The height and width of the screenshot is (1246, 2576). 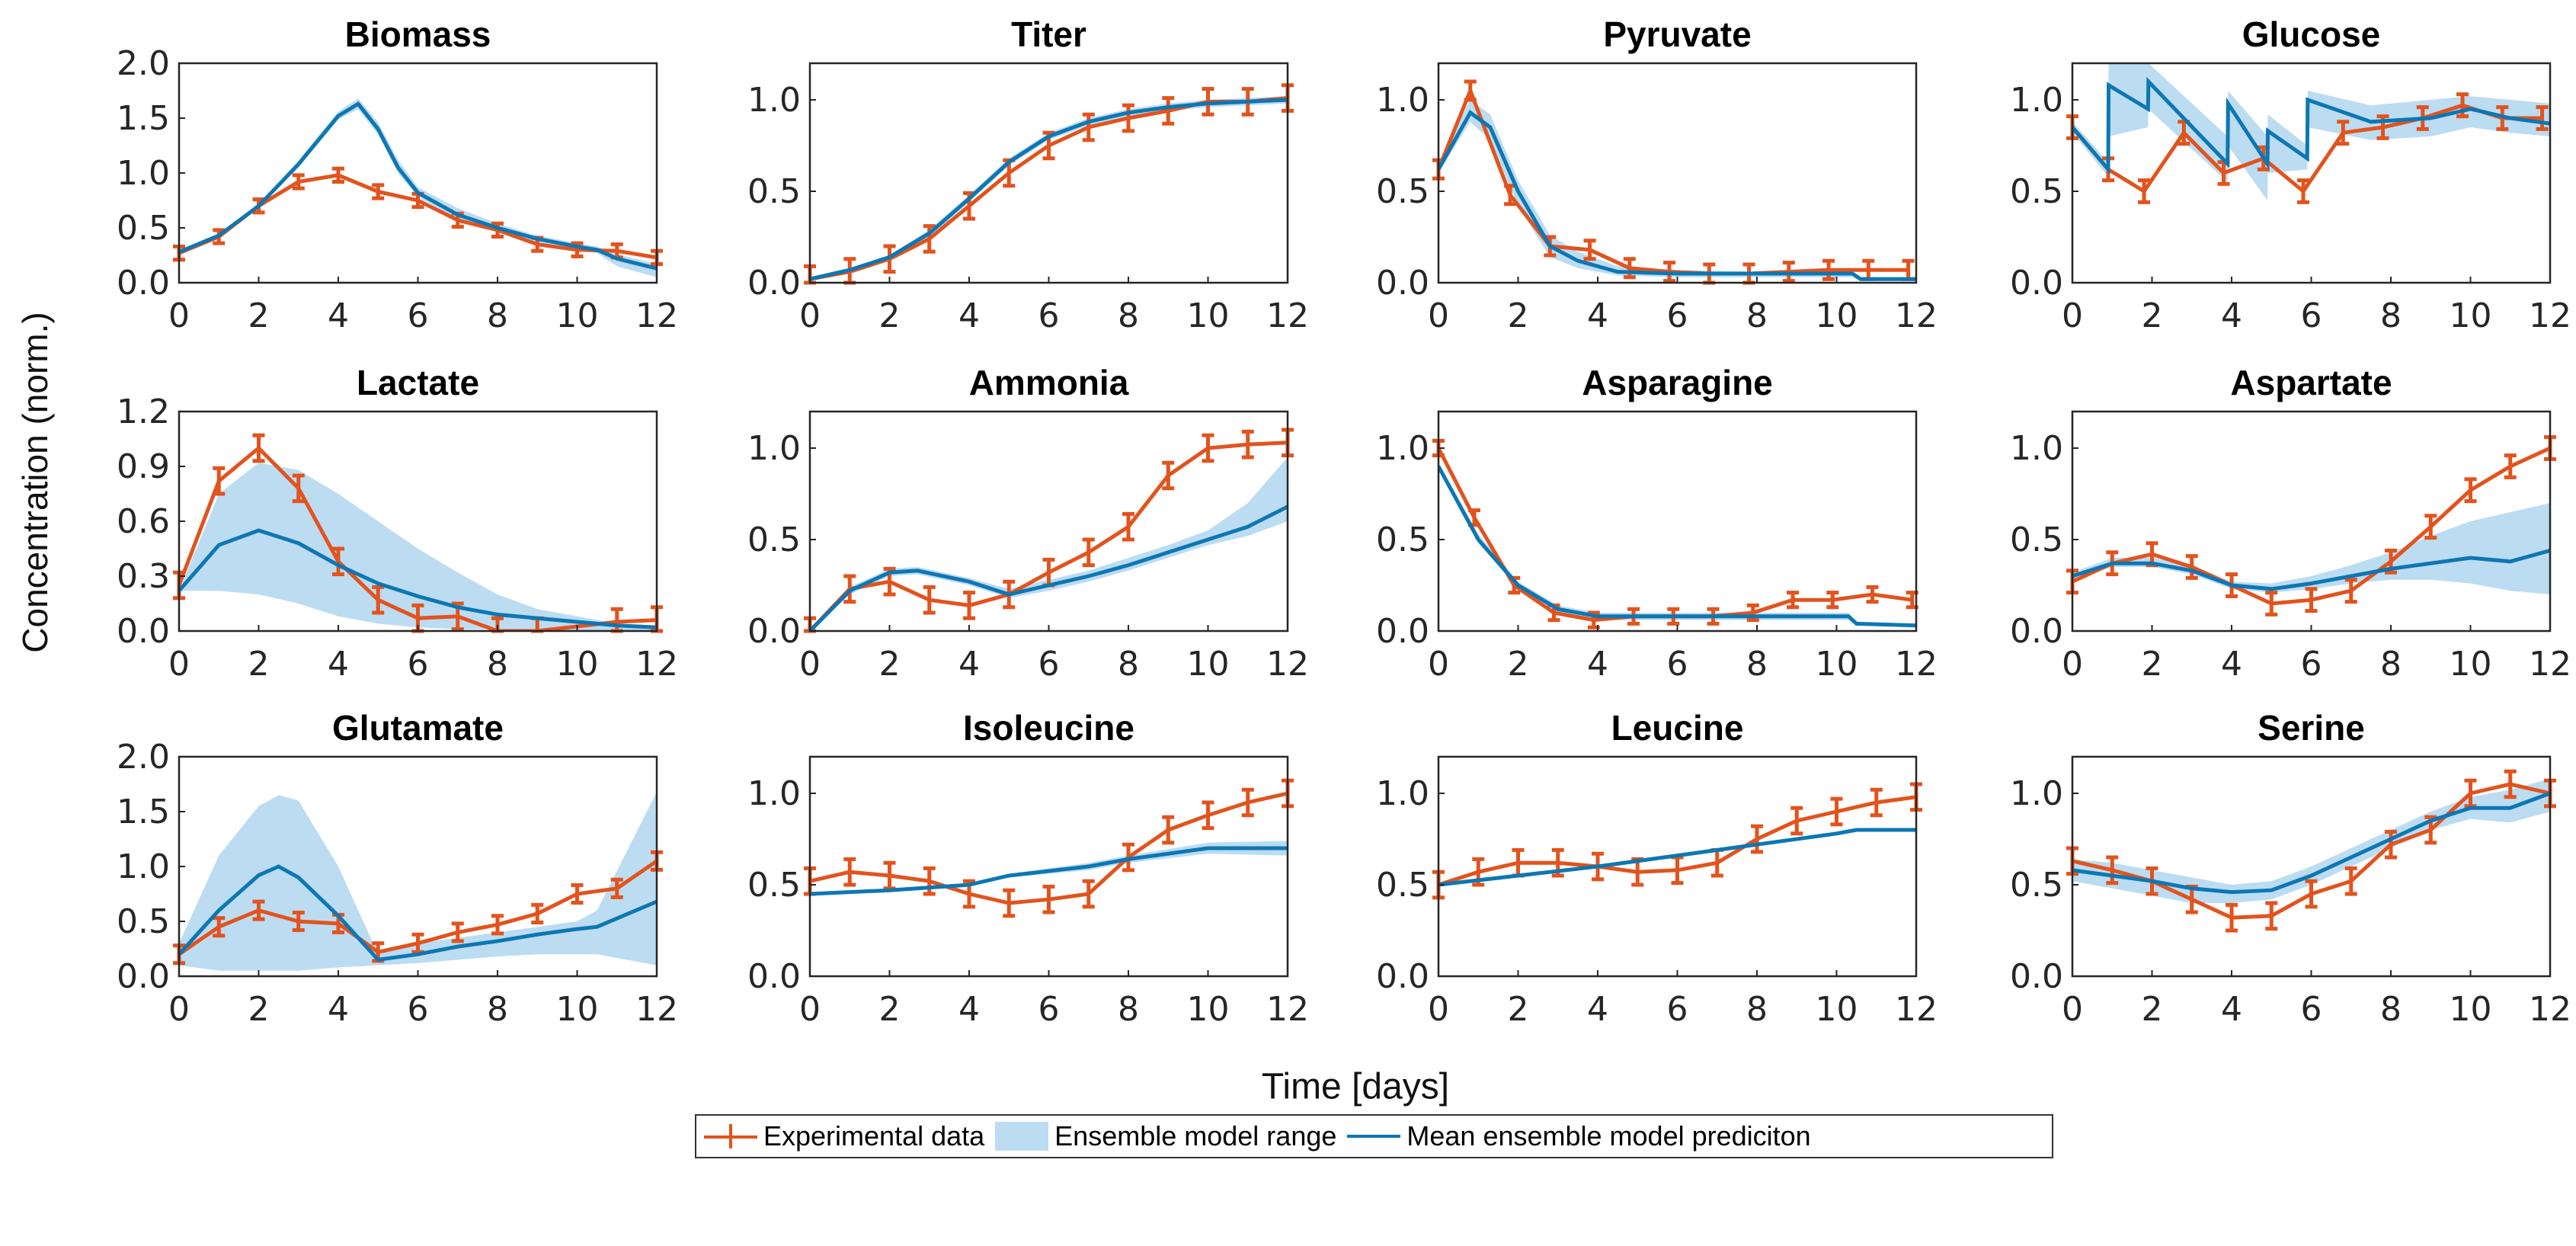 I want to click on subplot-titer: Titer 0.0 0.5 1.0 0 2 4 6 8 10 12, so click(x=1028, y=174).